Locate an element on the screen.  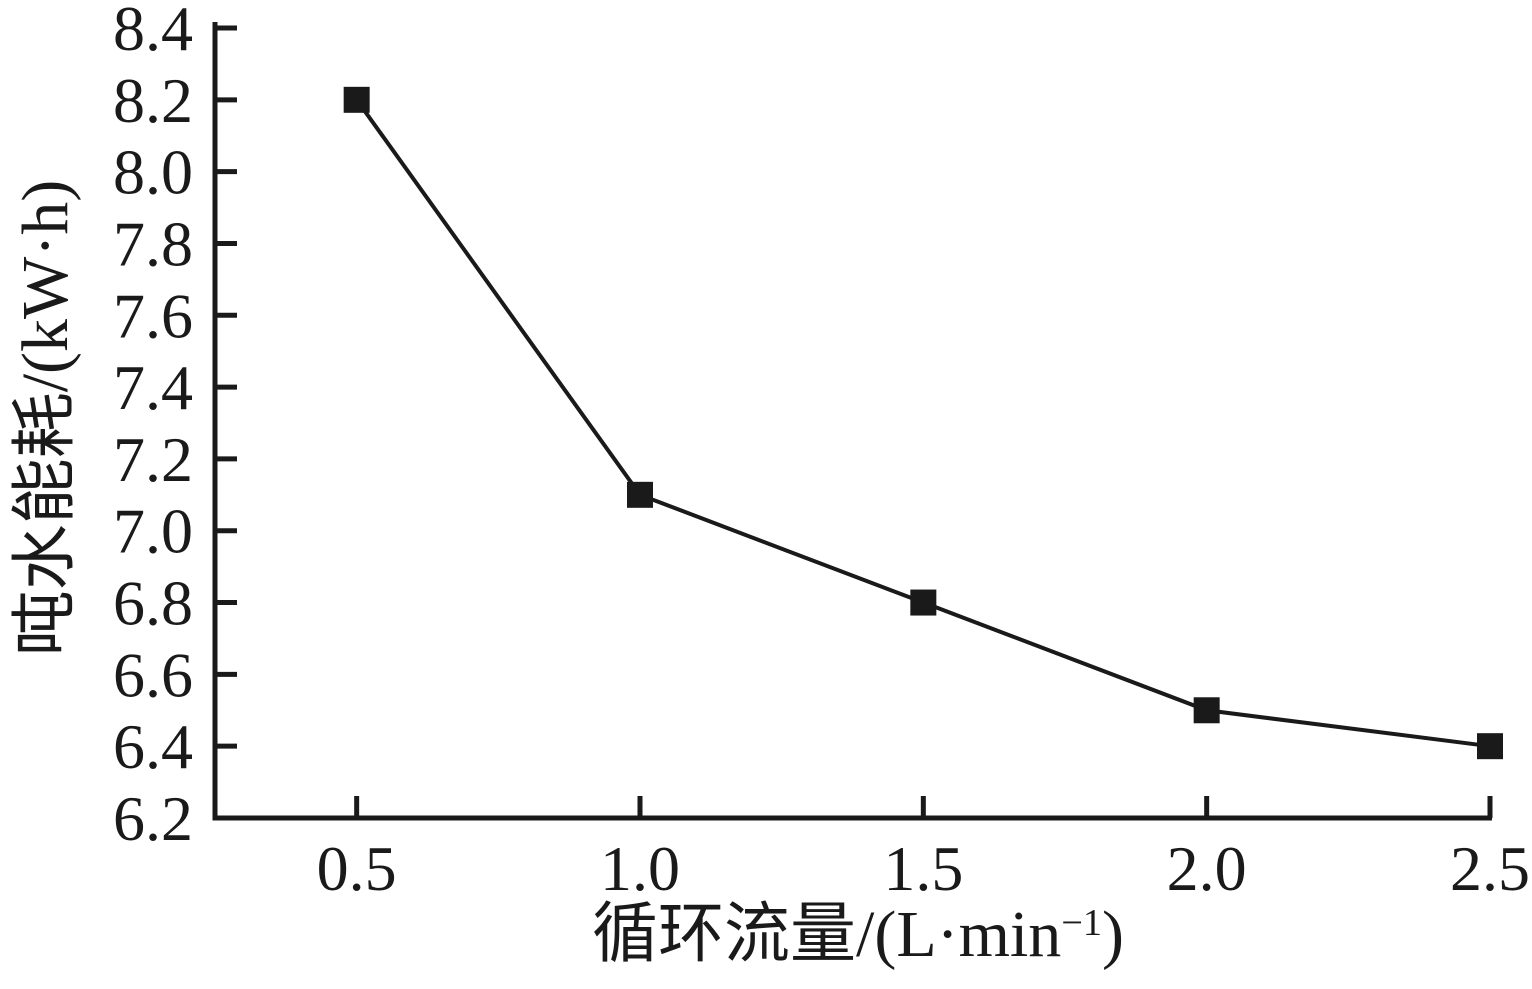
x-axis-title-superscript: −1 is located at coordinates (1082, 922).